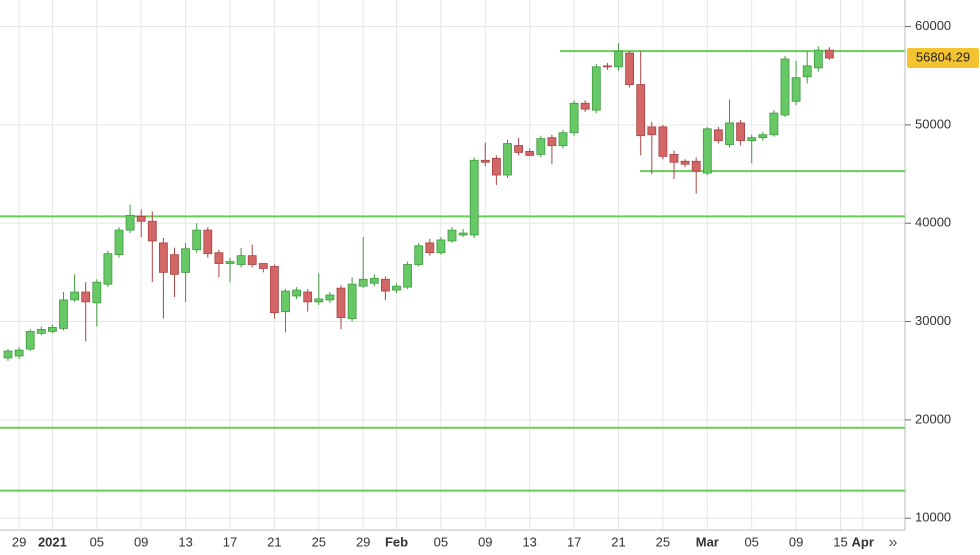 Image resolution: width=980 pixels, height=555 pixels. I want to click on y-tick-label: 60000, so click(933, 25).